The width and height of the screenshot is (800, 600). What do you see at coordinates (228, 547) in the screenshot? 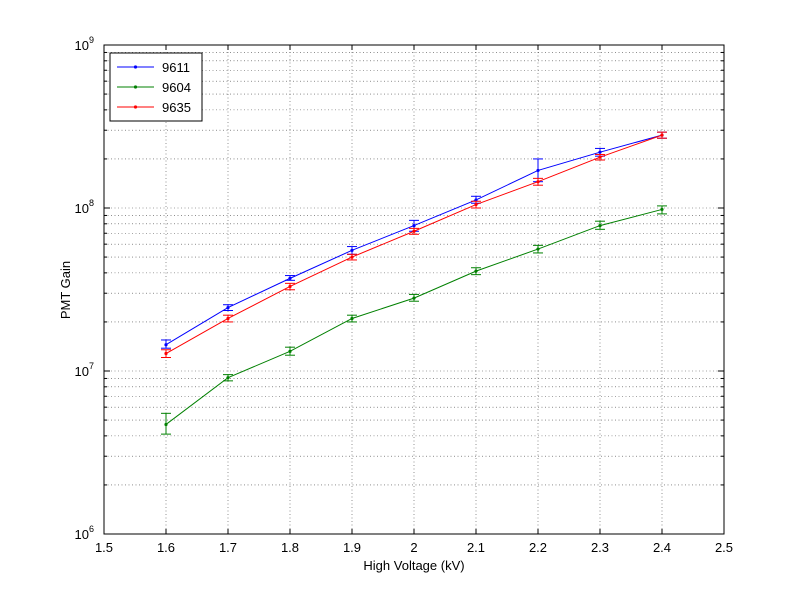
I see `x-tick-label: 1.7` at bounding box center [228, 547].